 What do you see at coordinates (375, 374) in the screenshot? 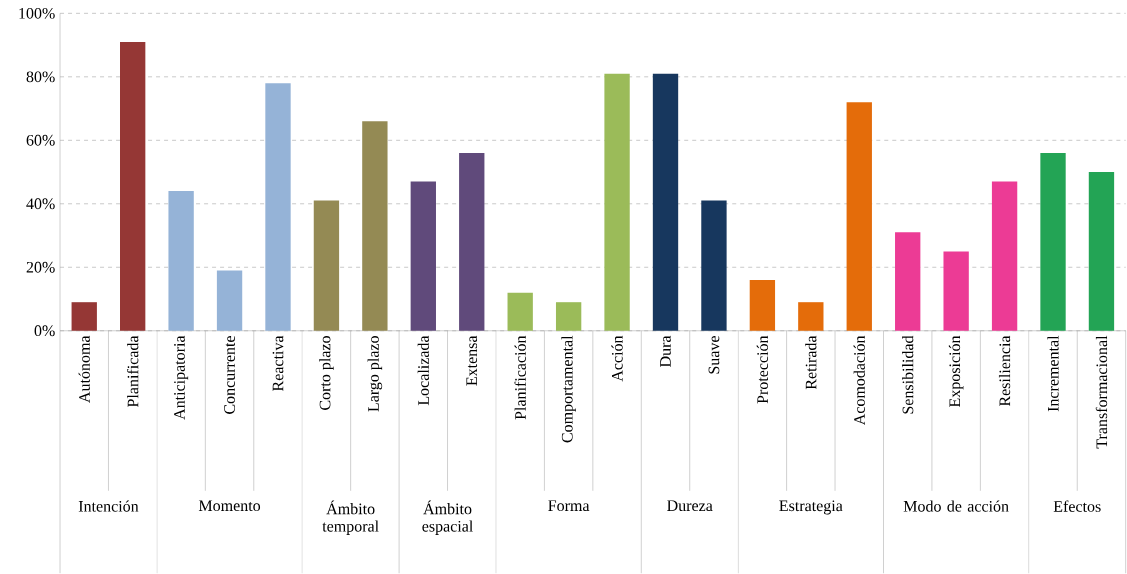
I see `x-tick-label: Largo plazo` at bounding box center [375, 374].